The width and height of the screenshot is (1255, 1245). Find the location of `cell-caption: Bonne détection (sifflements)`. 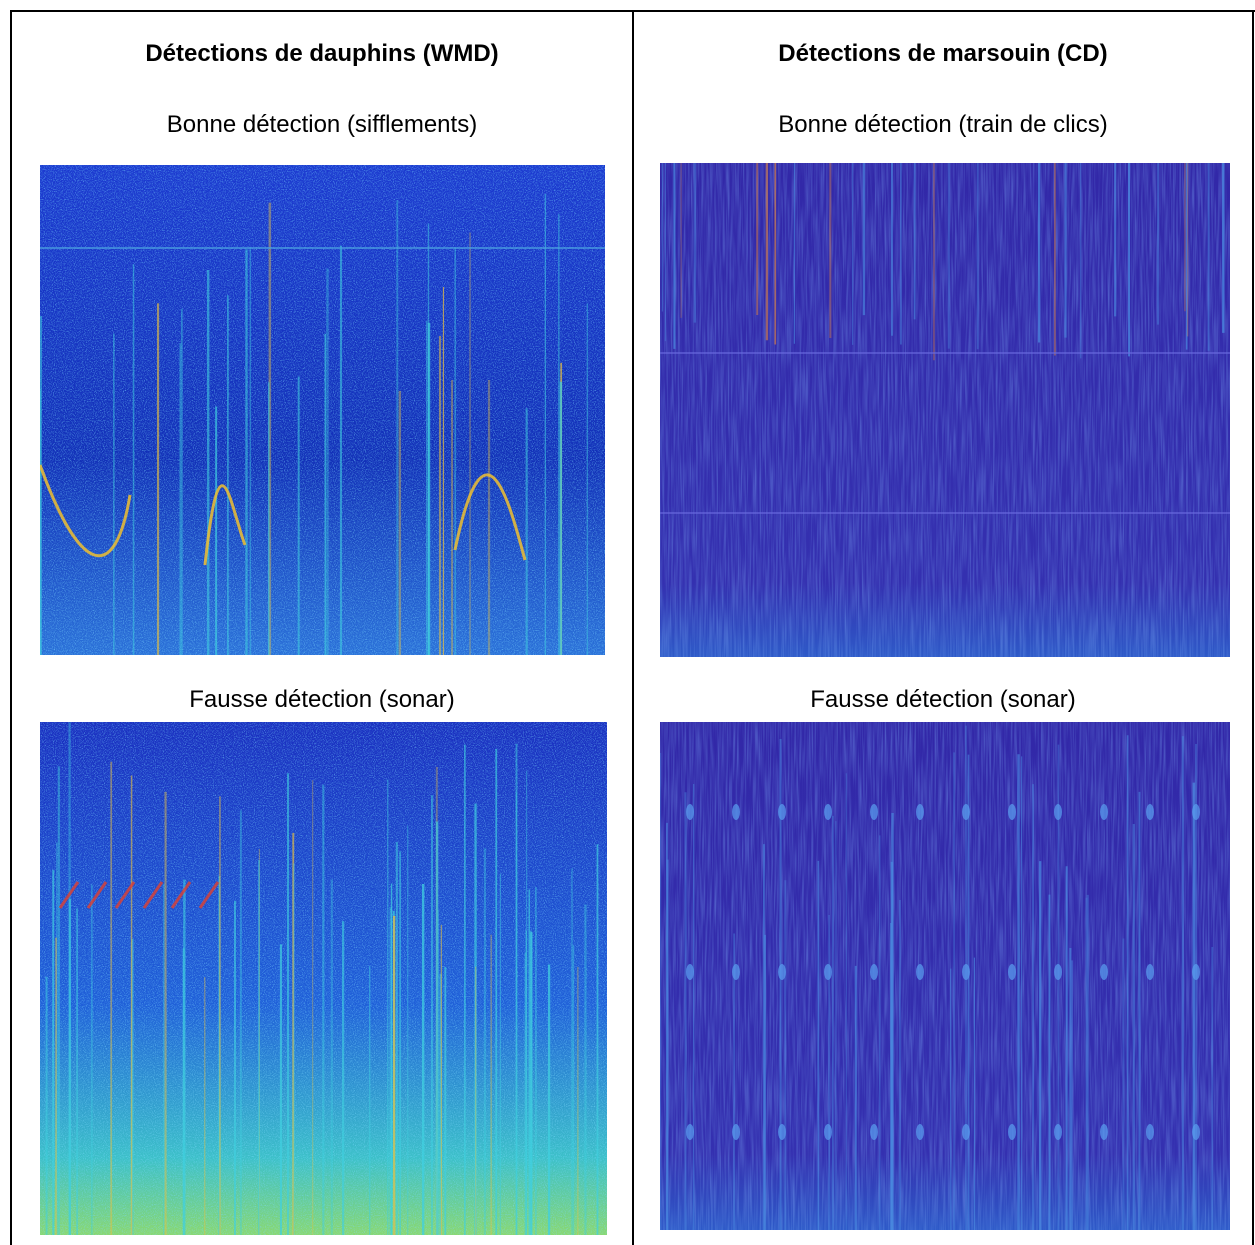

cell-caption: Bonne détection (sifflements) is located at coordinates (322, 124).